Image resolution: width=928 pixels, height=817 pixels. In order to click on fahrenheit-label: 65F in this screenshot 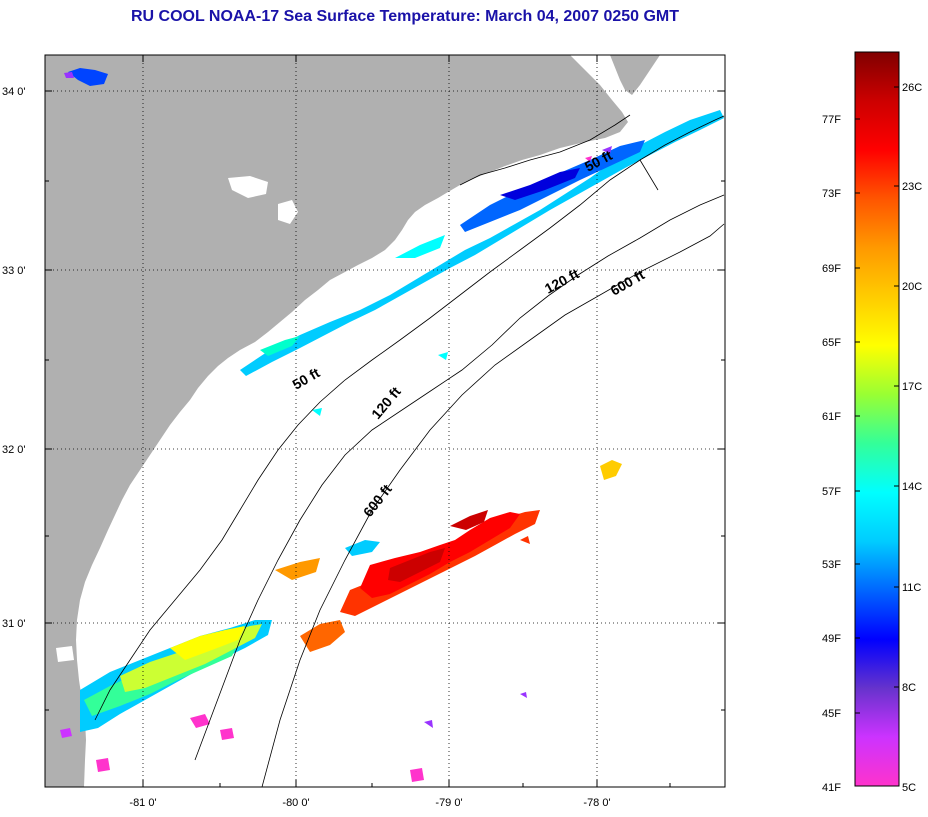, I will do `click(831, 343)`.